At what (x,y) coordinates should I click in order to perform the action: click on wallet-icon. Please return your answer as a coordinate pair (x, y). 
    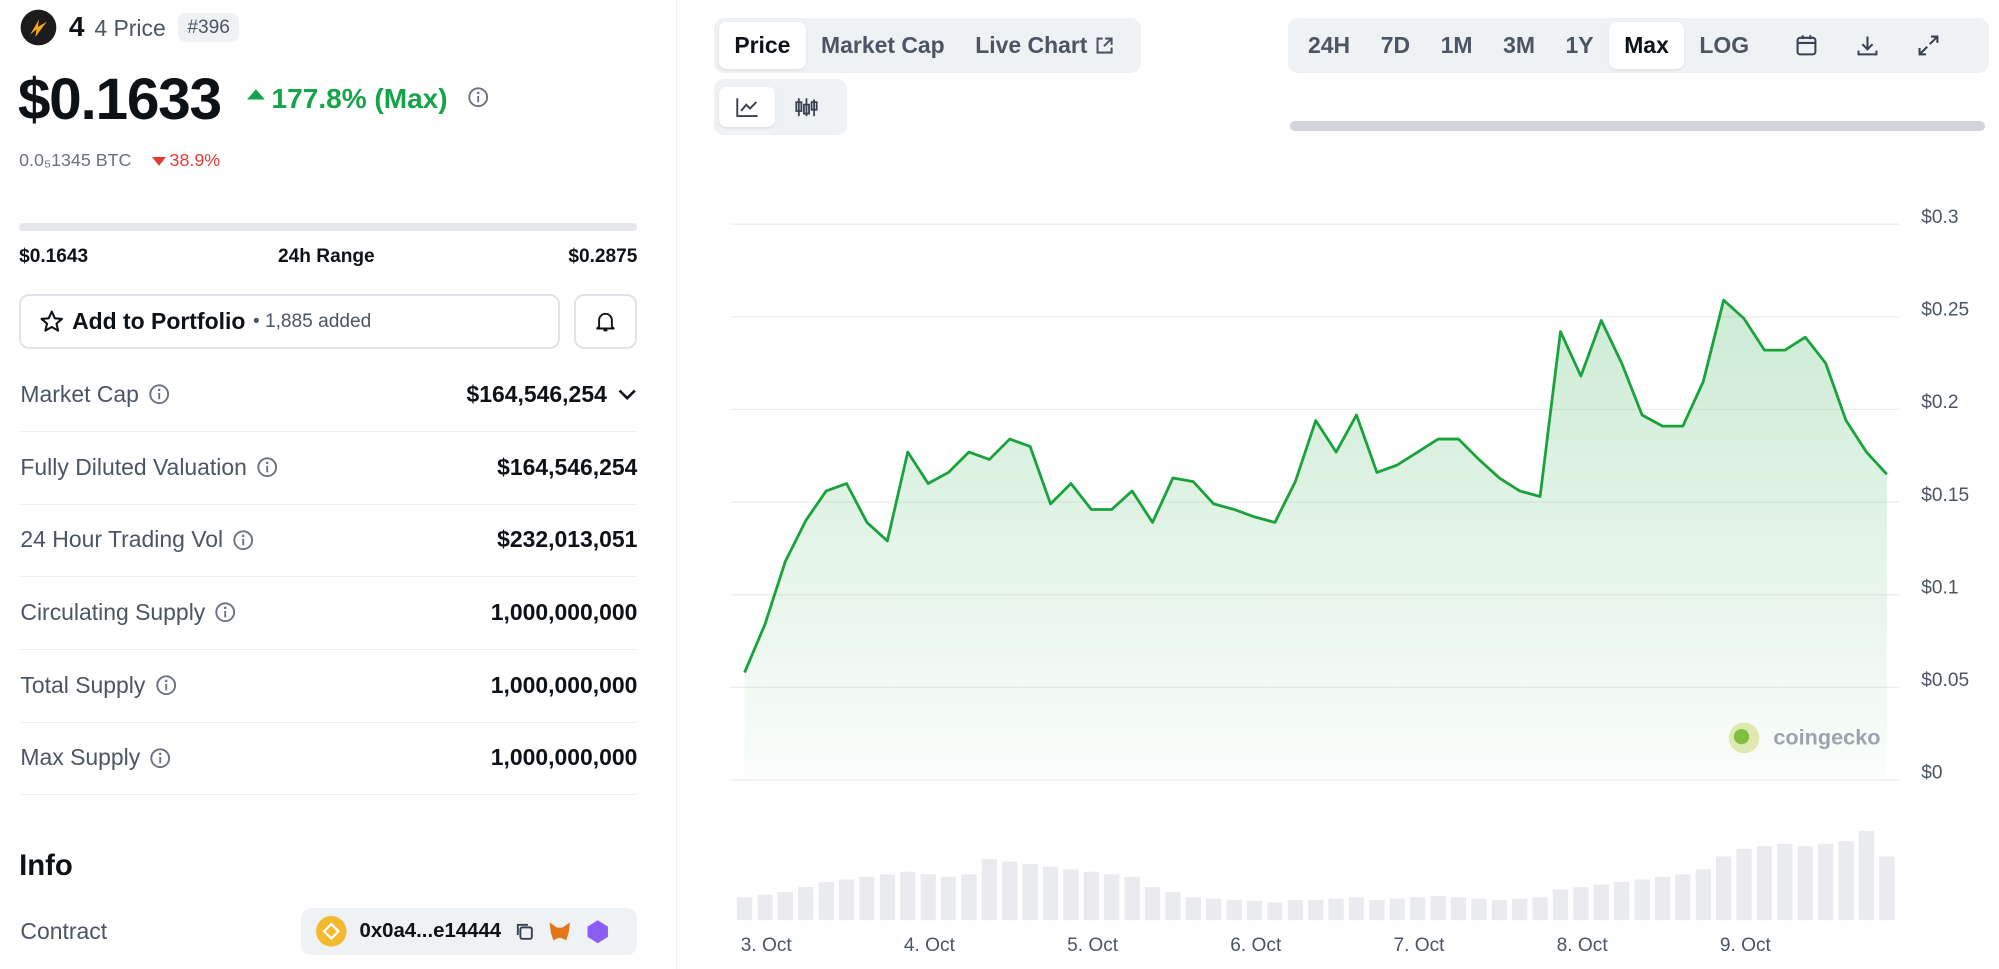
    Looking at the image, I should click on (597, 931).